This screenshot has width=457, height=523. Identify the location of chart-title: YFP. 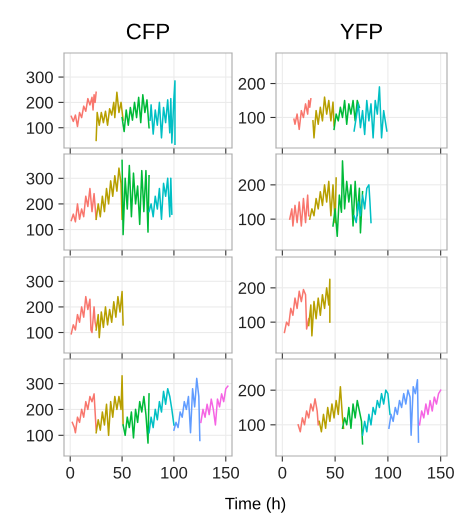
(361, 32).